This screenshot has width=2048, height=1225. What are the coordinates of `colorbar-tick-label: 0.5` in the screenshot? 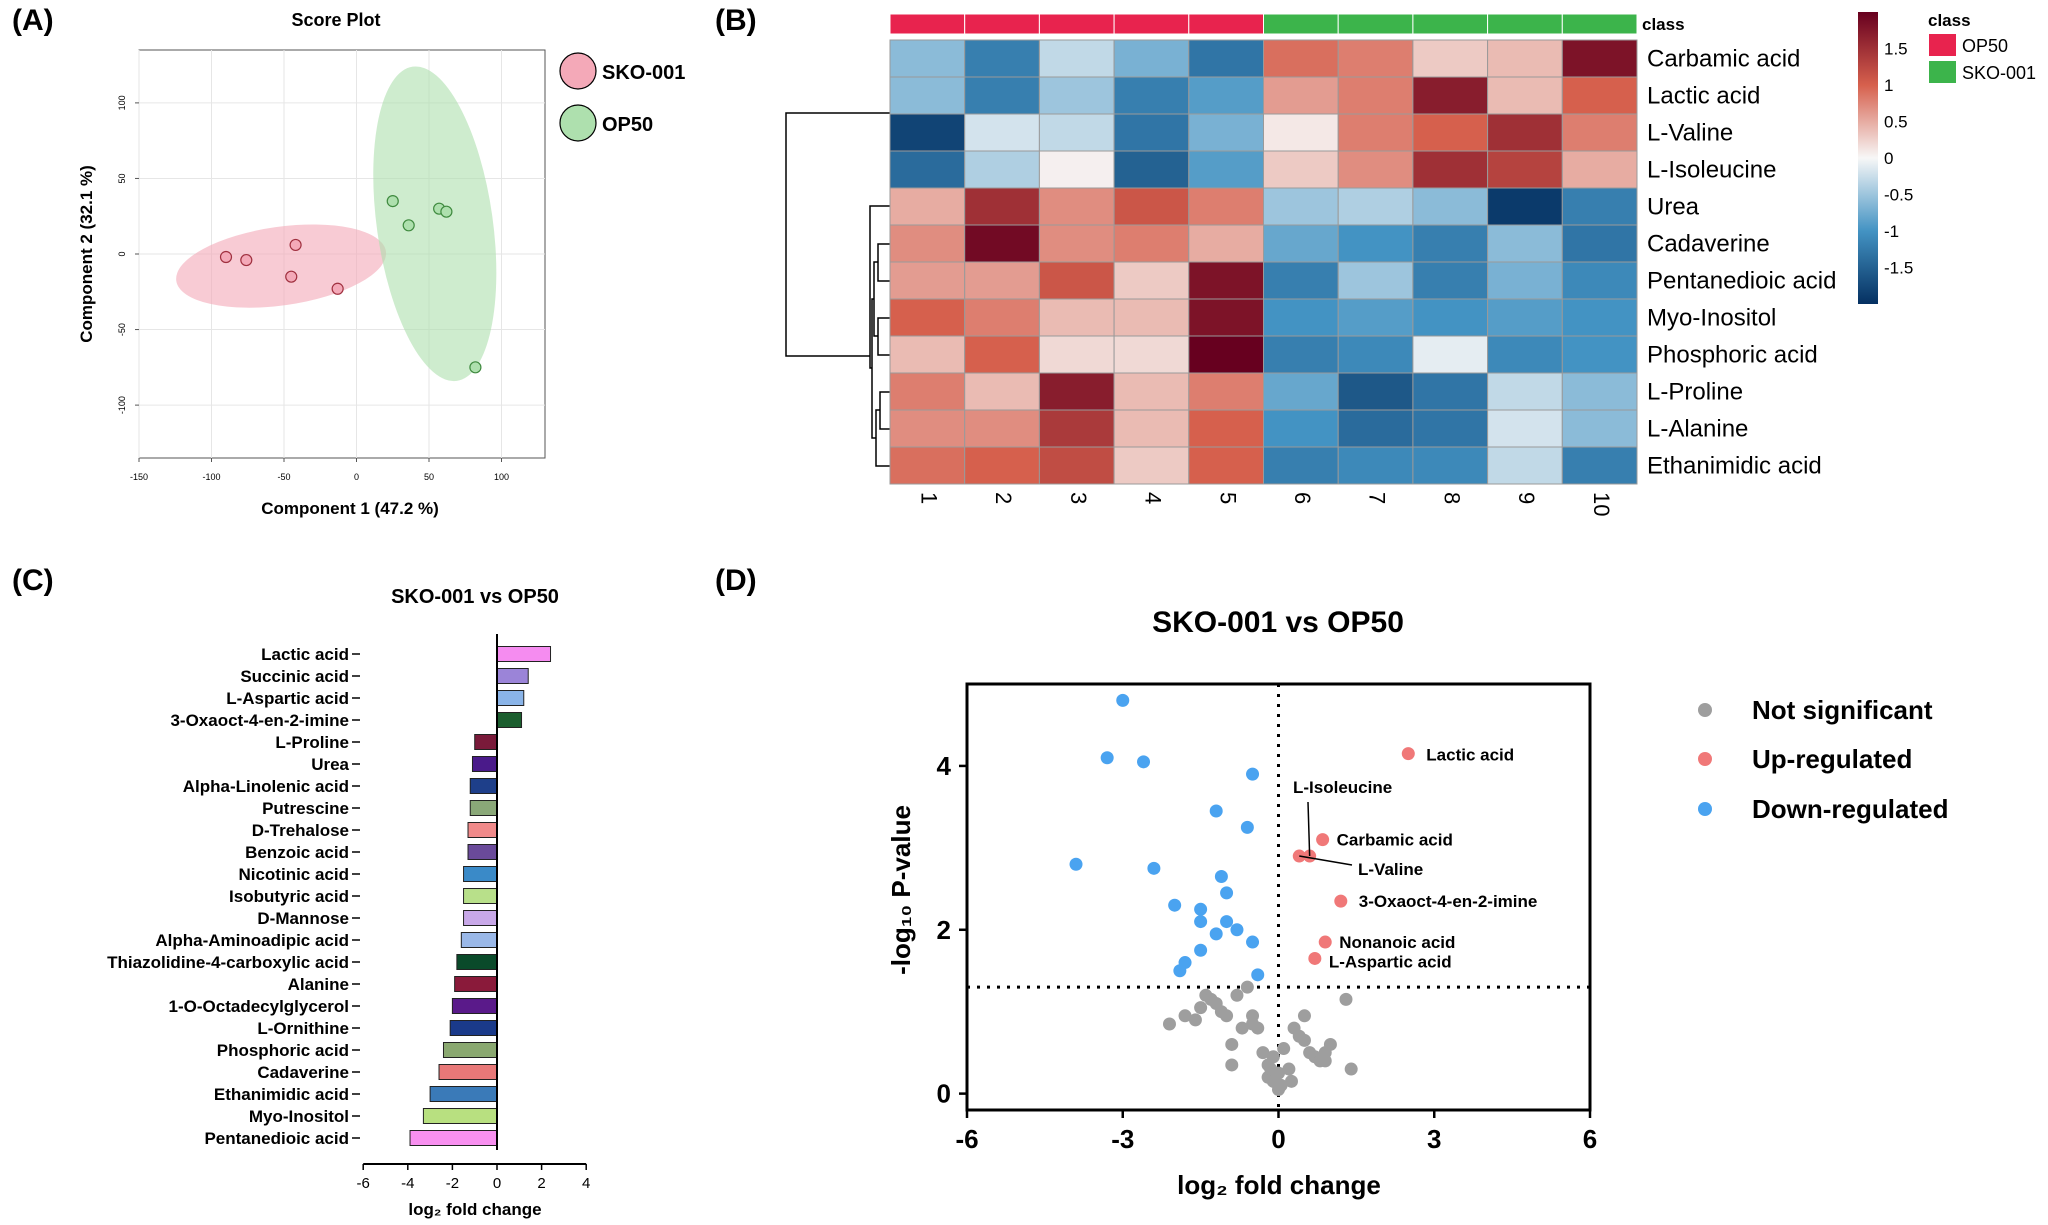 It's located at (1896, 122).